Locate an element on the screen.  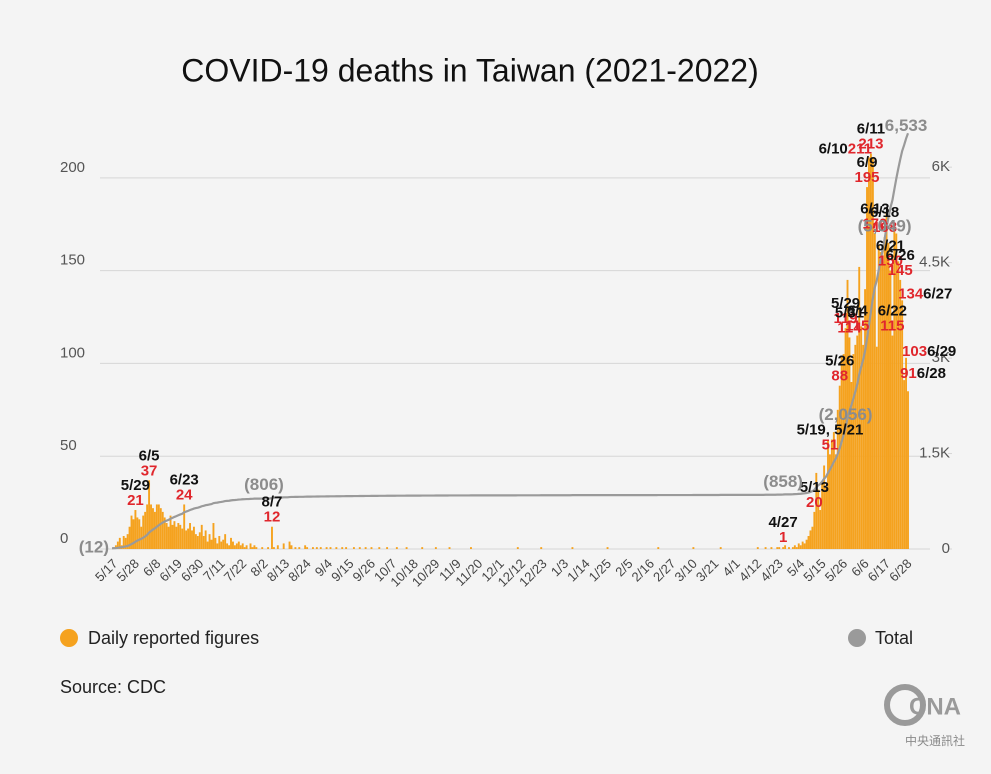
point-label: 5/31 is located at coordinates (849, 312).